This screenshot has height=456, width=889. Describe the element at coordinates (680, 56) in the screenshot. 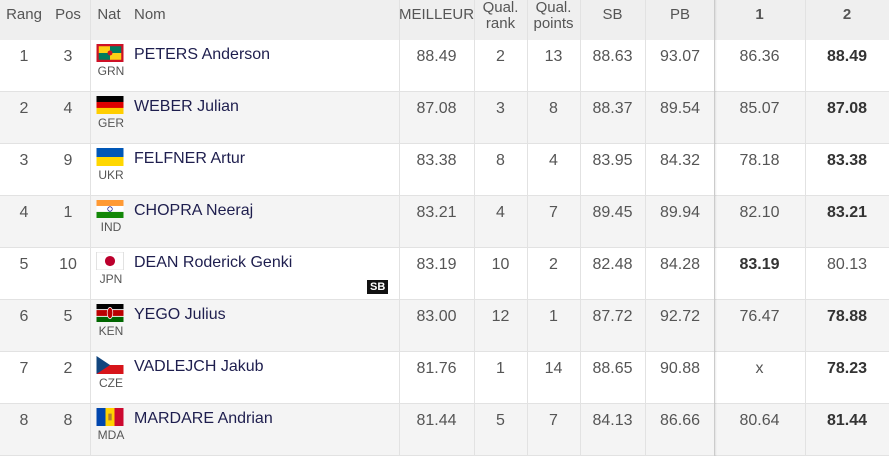

I see `cell-pb: 93.07` at that location.